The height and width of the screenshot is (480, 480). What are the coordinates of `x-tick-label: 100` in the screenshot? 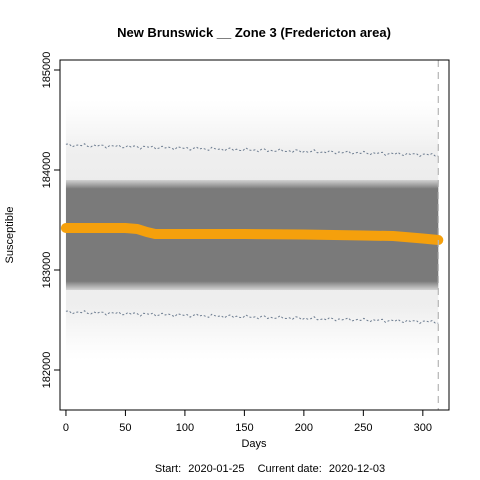 It's located at (185, 428).